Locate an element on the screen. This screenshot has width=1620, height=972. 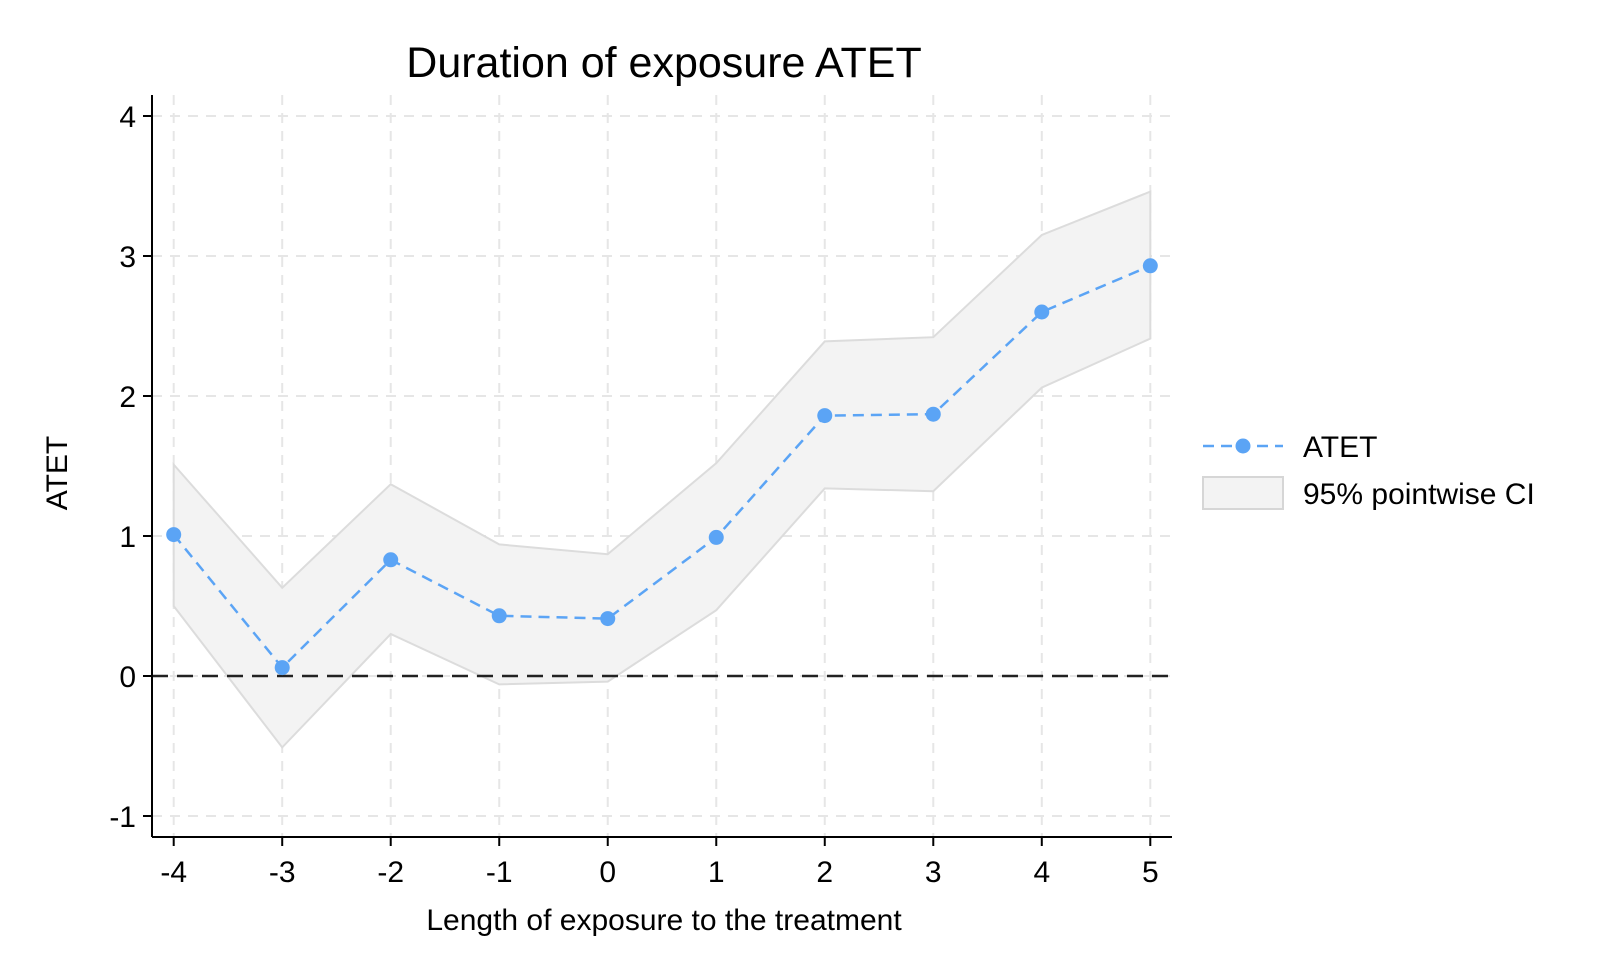
y-tick-label: 1 is located at coordinates (127, 537).